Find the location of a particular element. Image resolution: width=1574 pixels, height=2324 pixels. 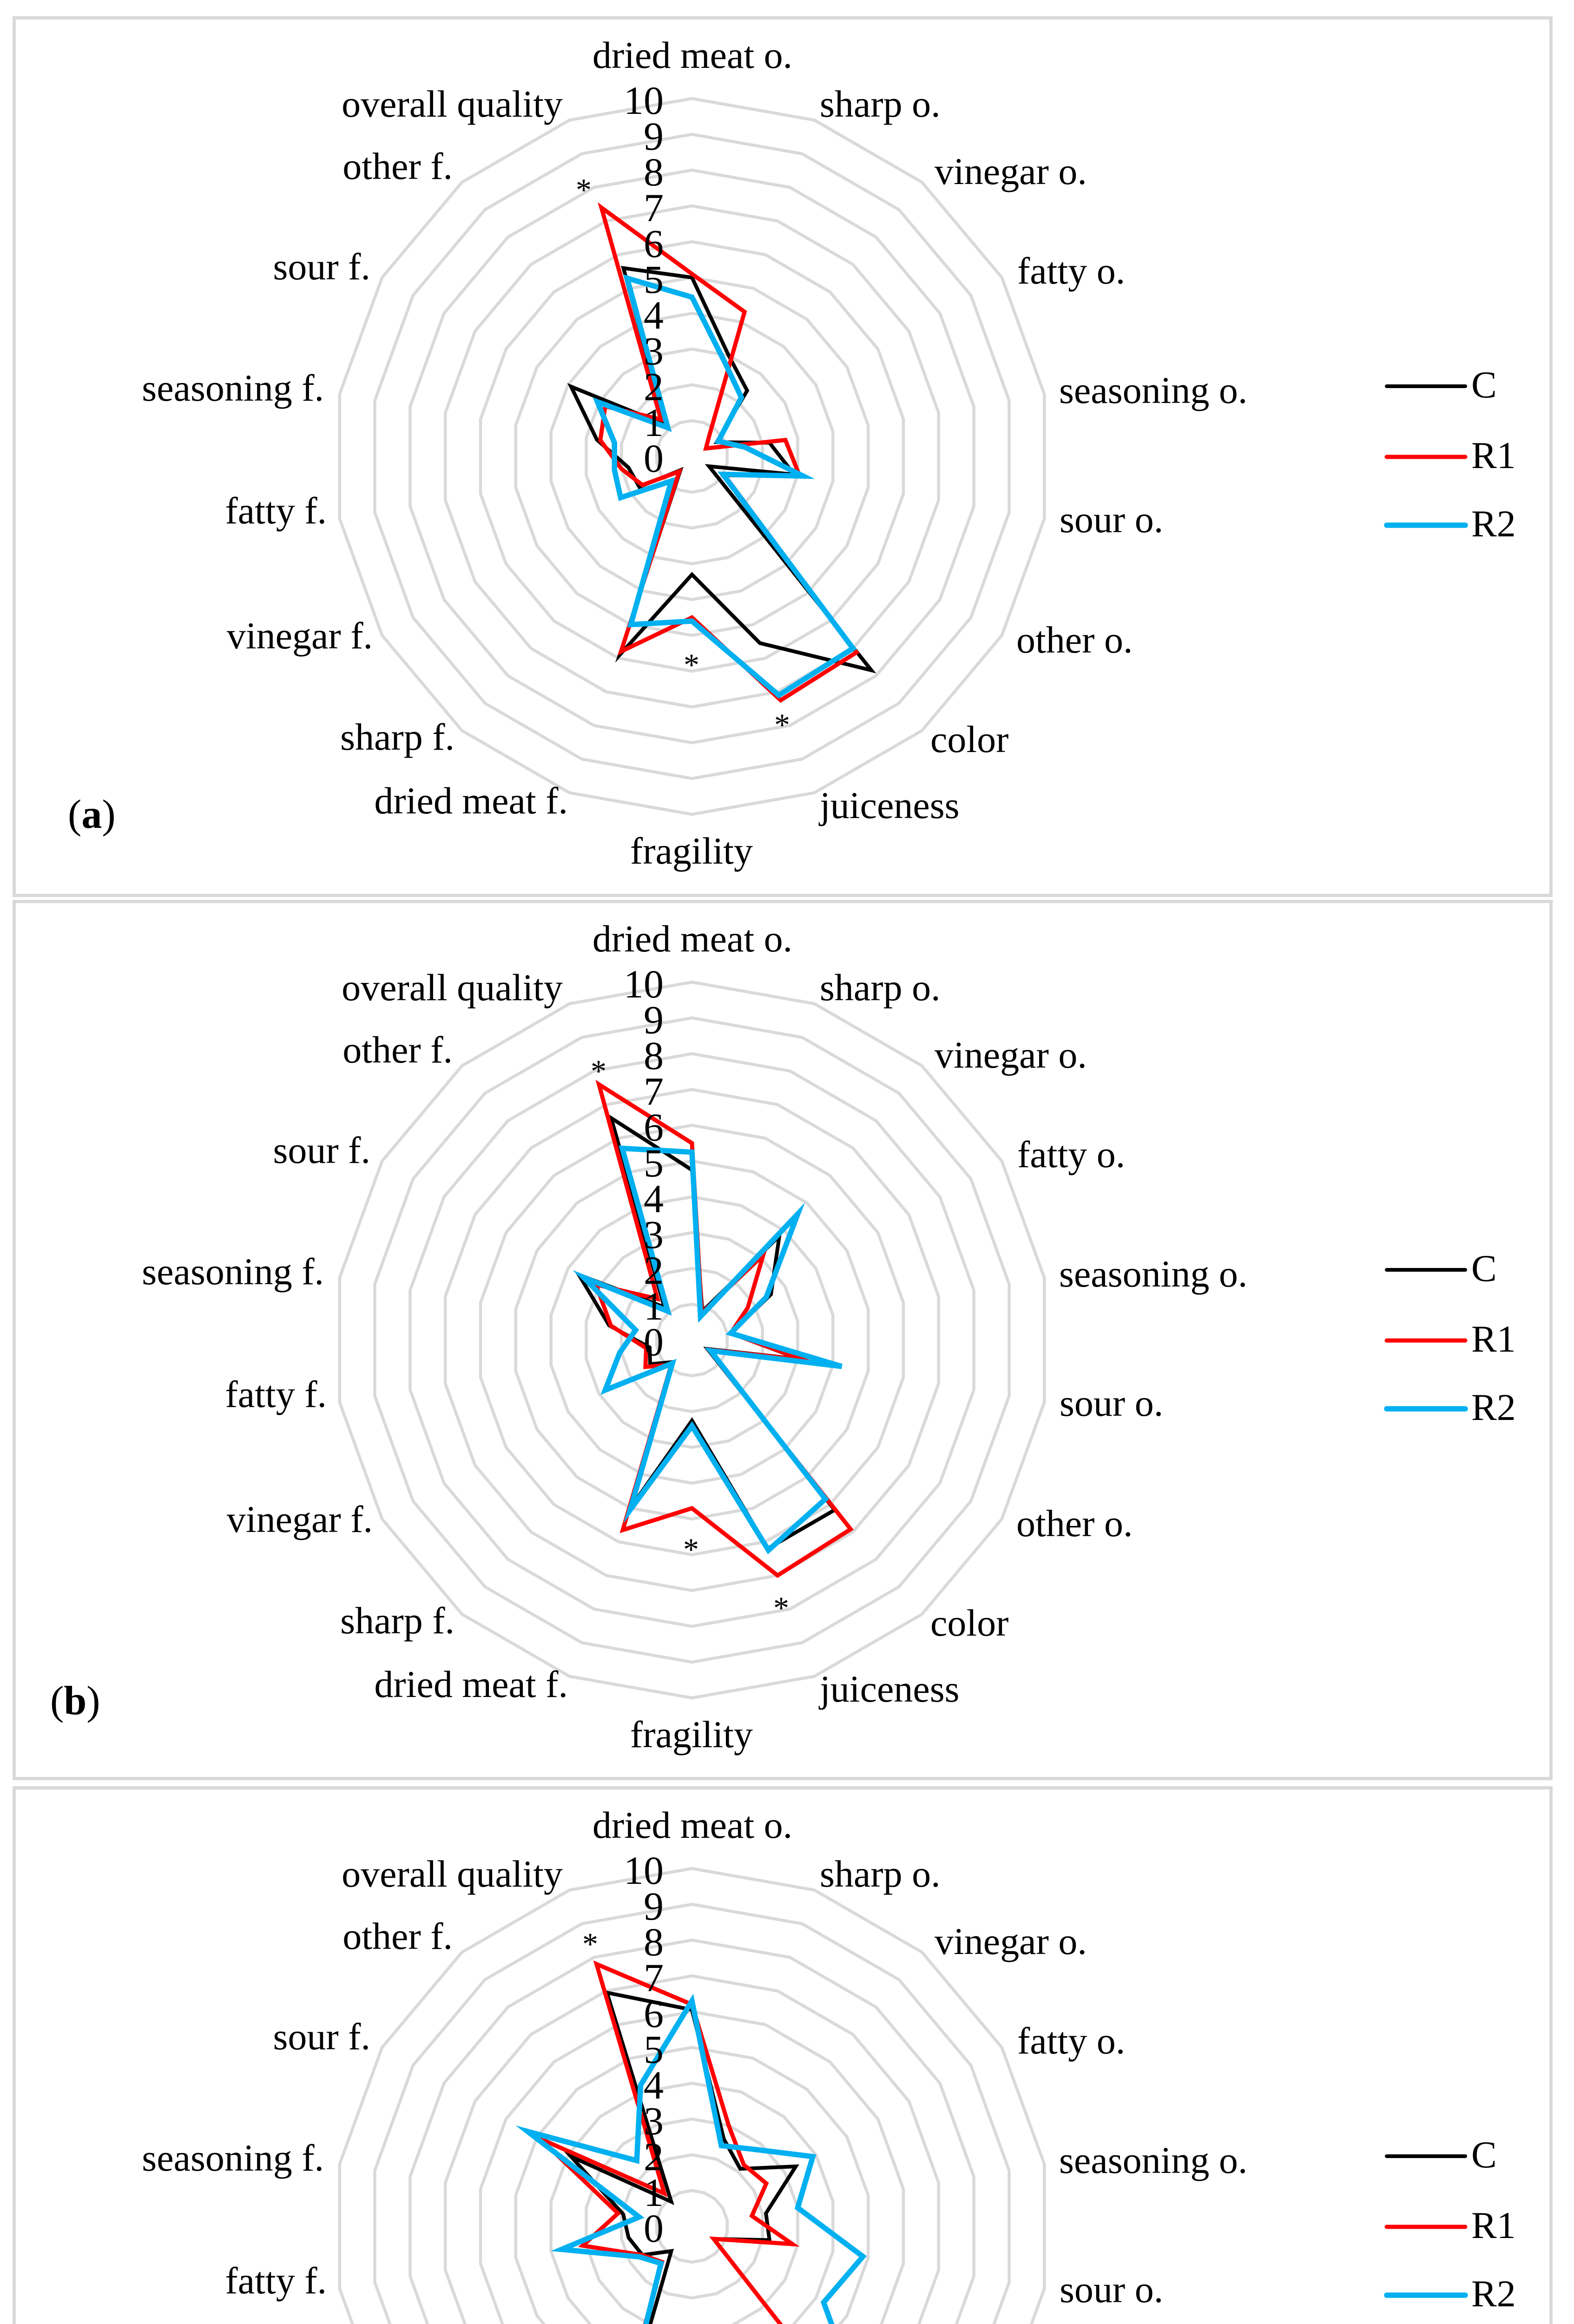

svg-text: (a) is located at coordinates (92, 814).